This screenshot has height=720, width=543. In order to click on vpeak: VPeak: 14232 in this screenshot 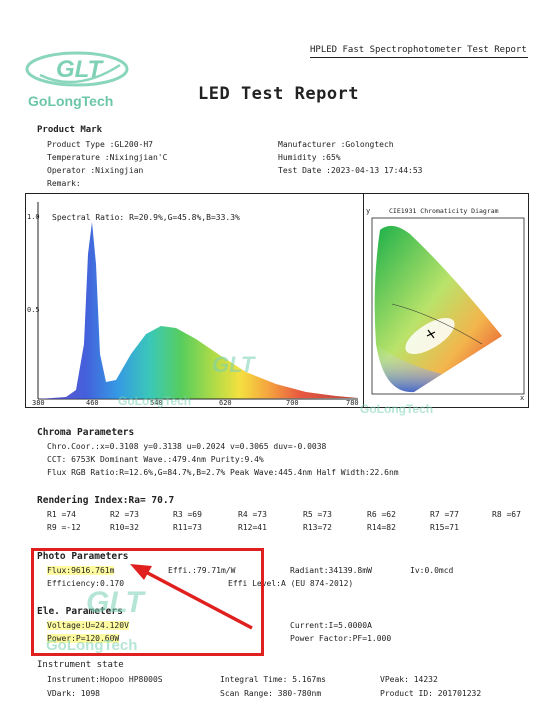, I will do `click(409, 679)`.